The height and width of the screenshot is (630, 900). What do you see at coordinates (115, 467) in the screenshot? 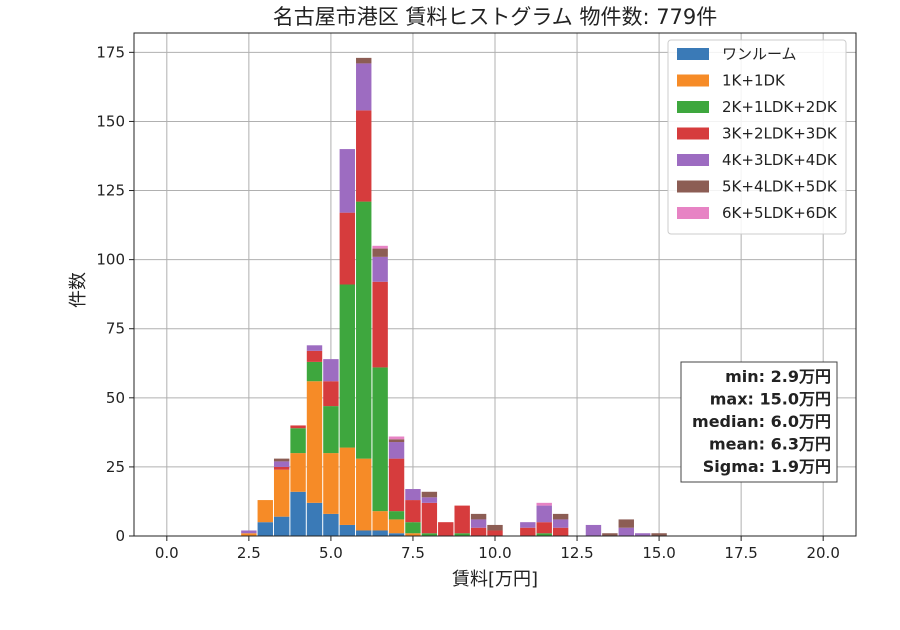
I see `y-tick-label: 25` at bounding box center [115, 467].